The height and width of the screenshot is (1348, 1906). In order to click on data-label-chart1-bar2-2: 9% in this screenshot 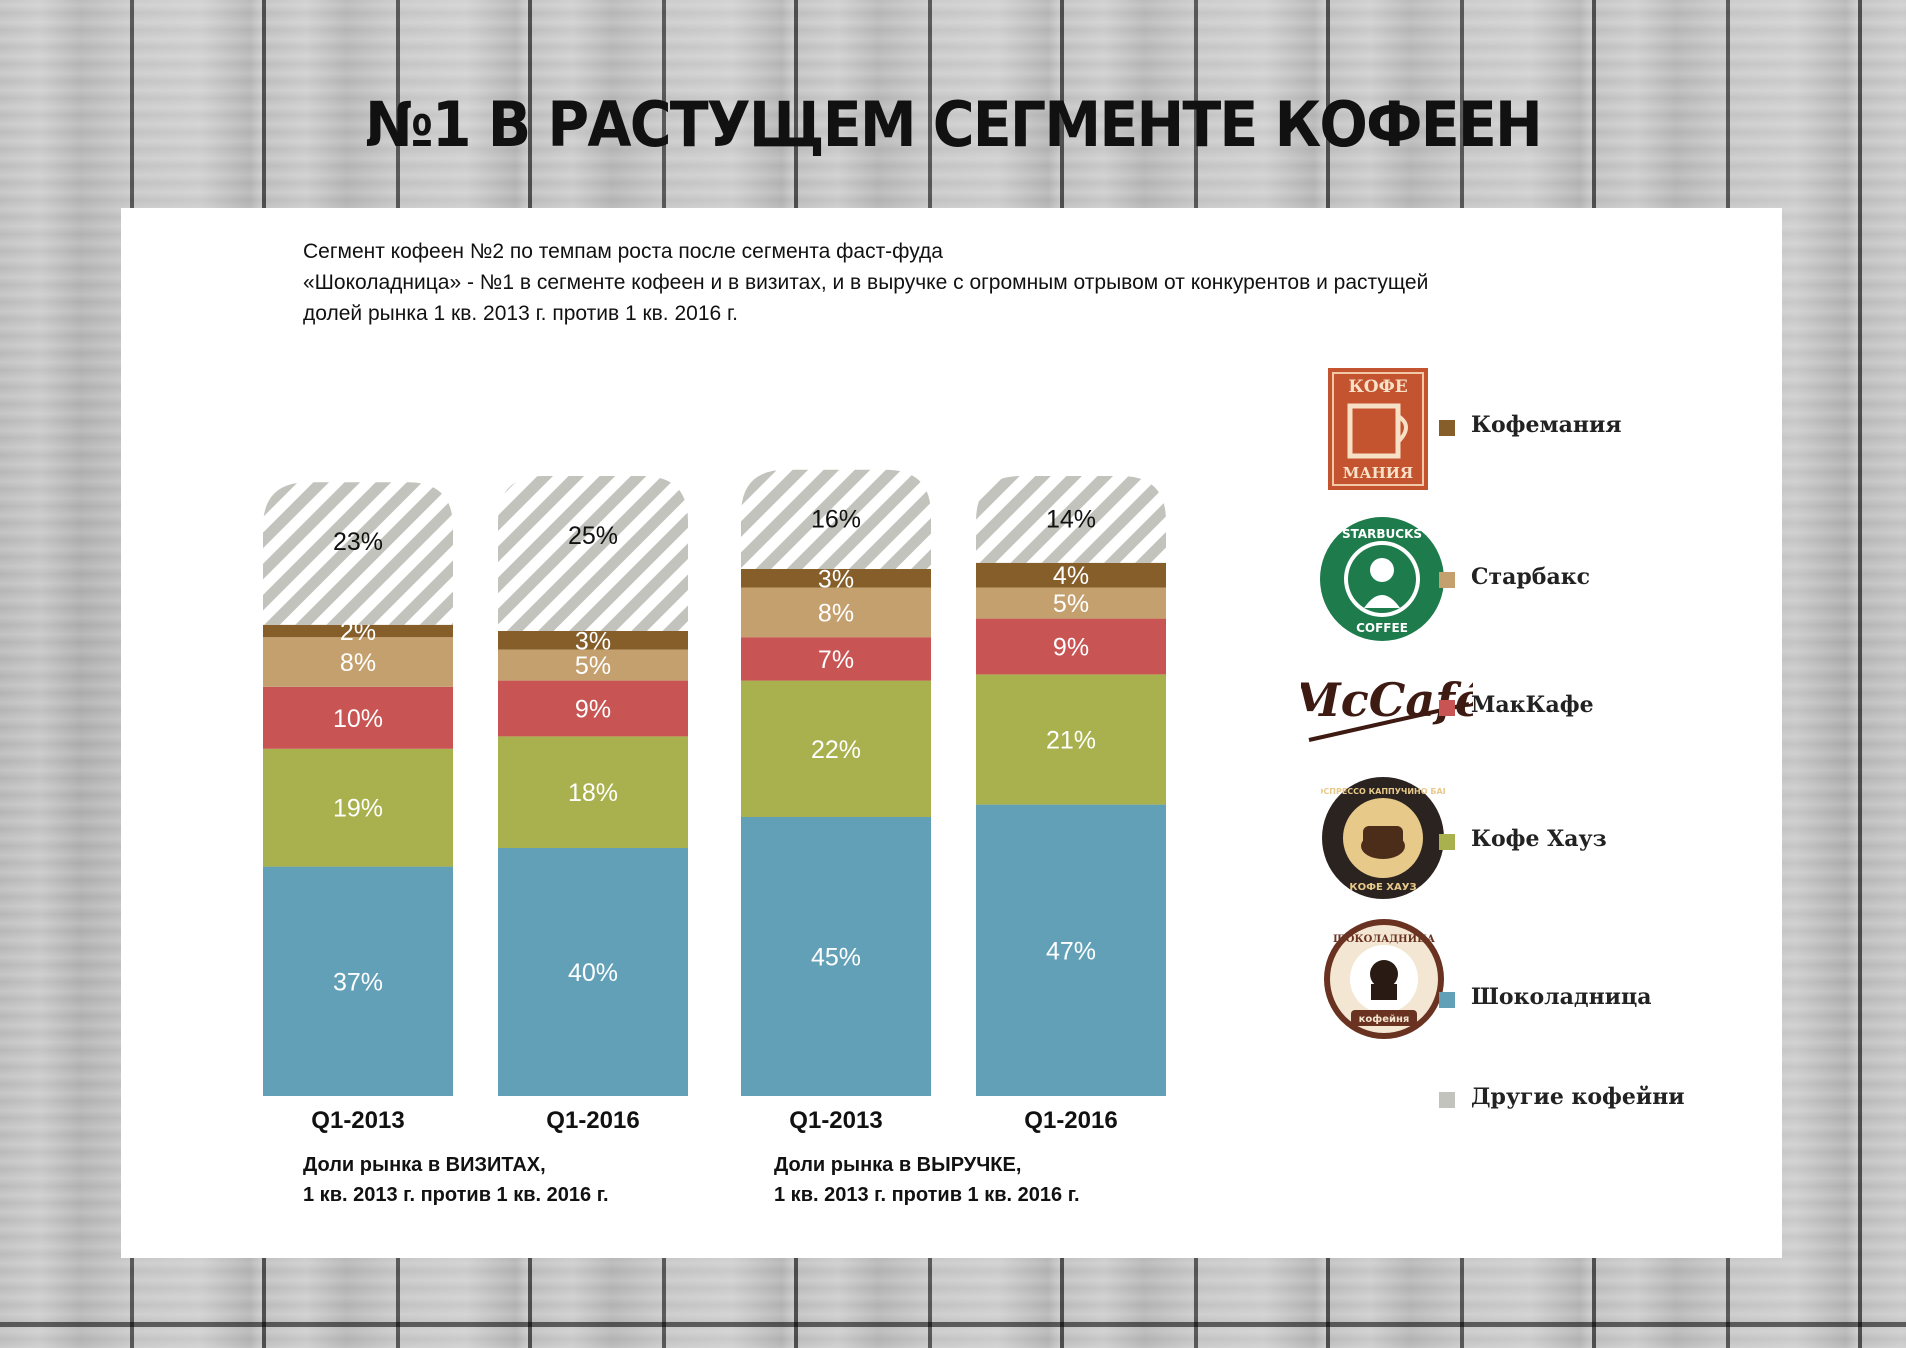, I will do `click(593, 710)`.